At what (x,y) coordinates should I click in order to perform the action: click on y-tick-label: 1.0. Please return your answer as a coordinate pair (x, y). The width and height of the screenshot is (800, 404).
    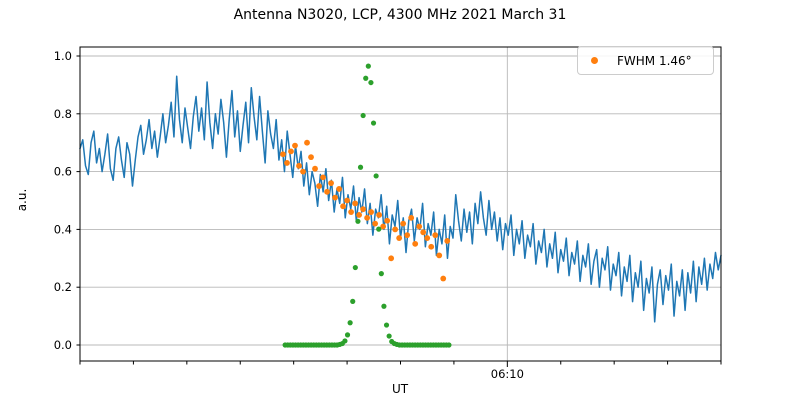
    Looking at the image, I should click on (63, 56).